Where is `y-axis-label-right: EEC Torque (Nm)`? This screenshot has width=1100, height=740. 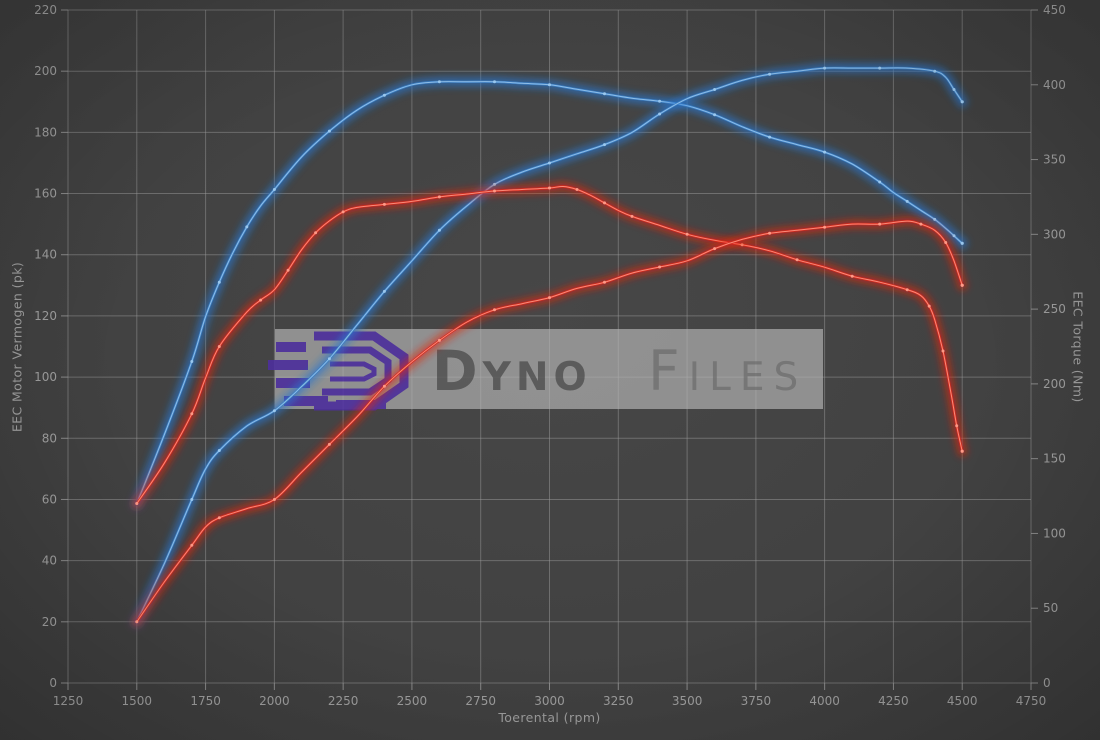 y-axis-label-right: EEC Torque (Nm) is located at coordinates (1078, 347).